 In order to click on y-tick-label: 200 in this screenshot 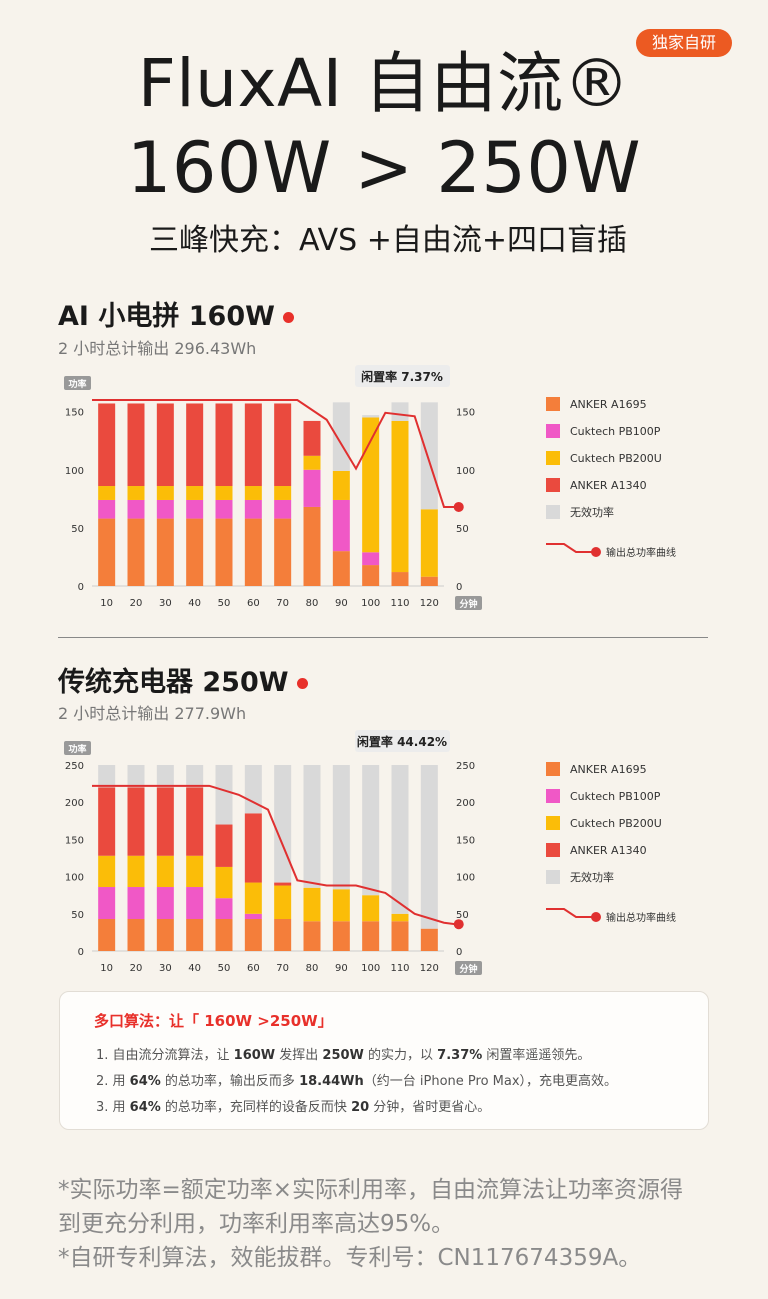, I will do `click(74, 803)`.